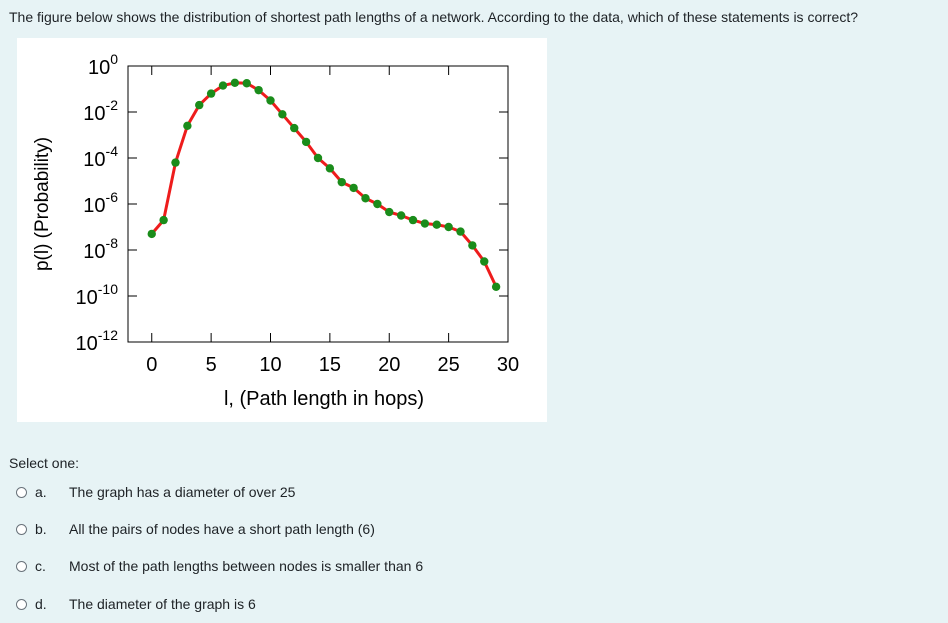 This screenshot has width=948, height=623. What do you see at coordinates (21, 604) in the screenshot?
I see `radio-d` at bounding box center [21, 604].